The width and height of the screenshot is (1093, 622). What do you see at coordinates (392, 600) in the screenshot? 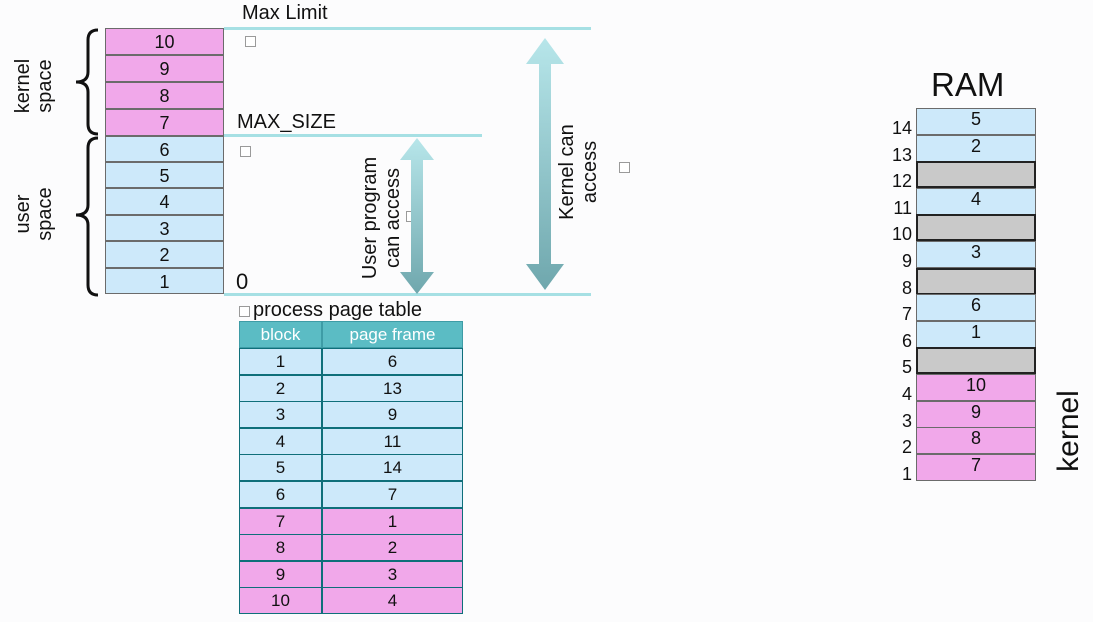
I see `pt-frame-cell: 4` at bounding box center [392, 600].